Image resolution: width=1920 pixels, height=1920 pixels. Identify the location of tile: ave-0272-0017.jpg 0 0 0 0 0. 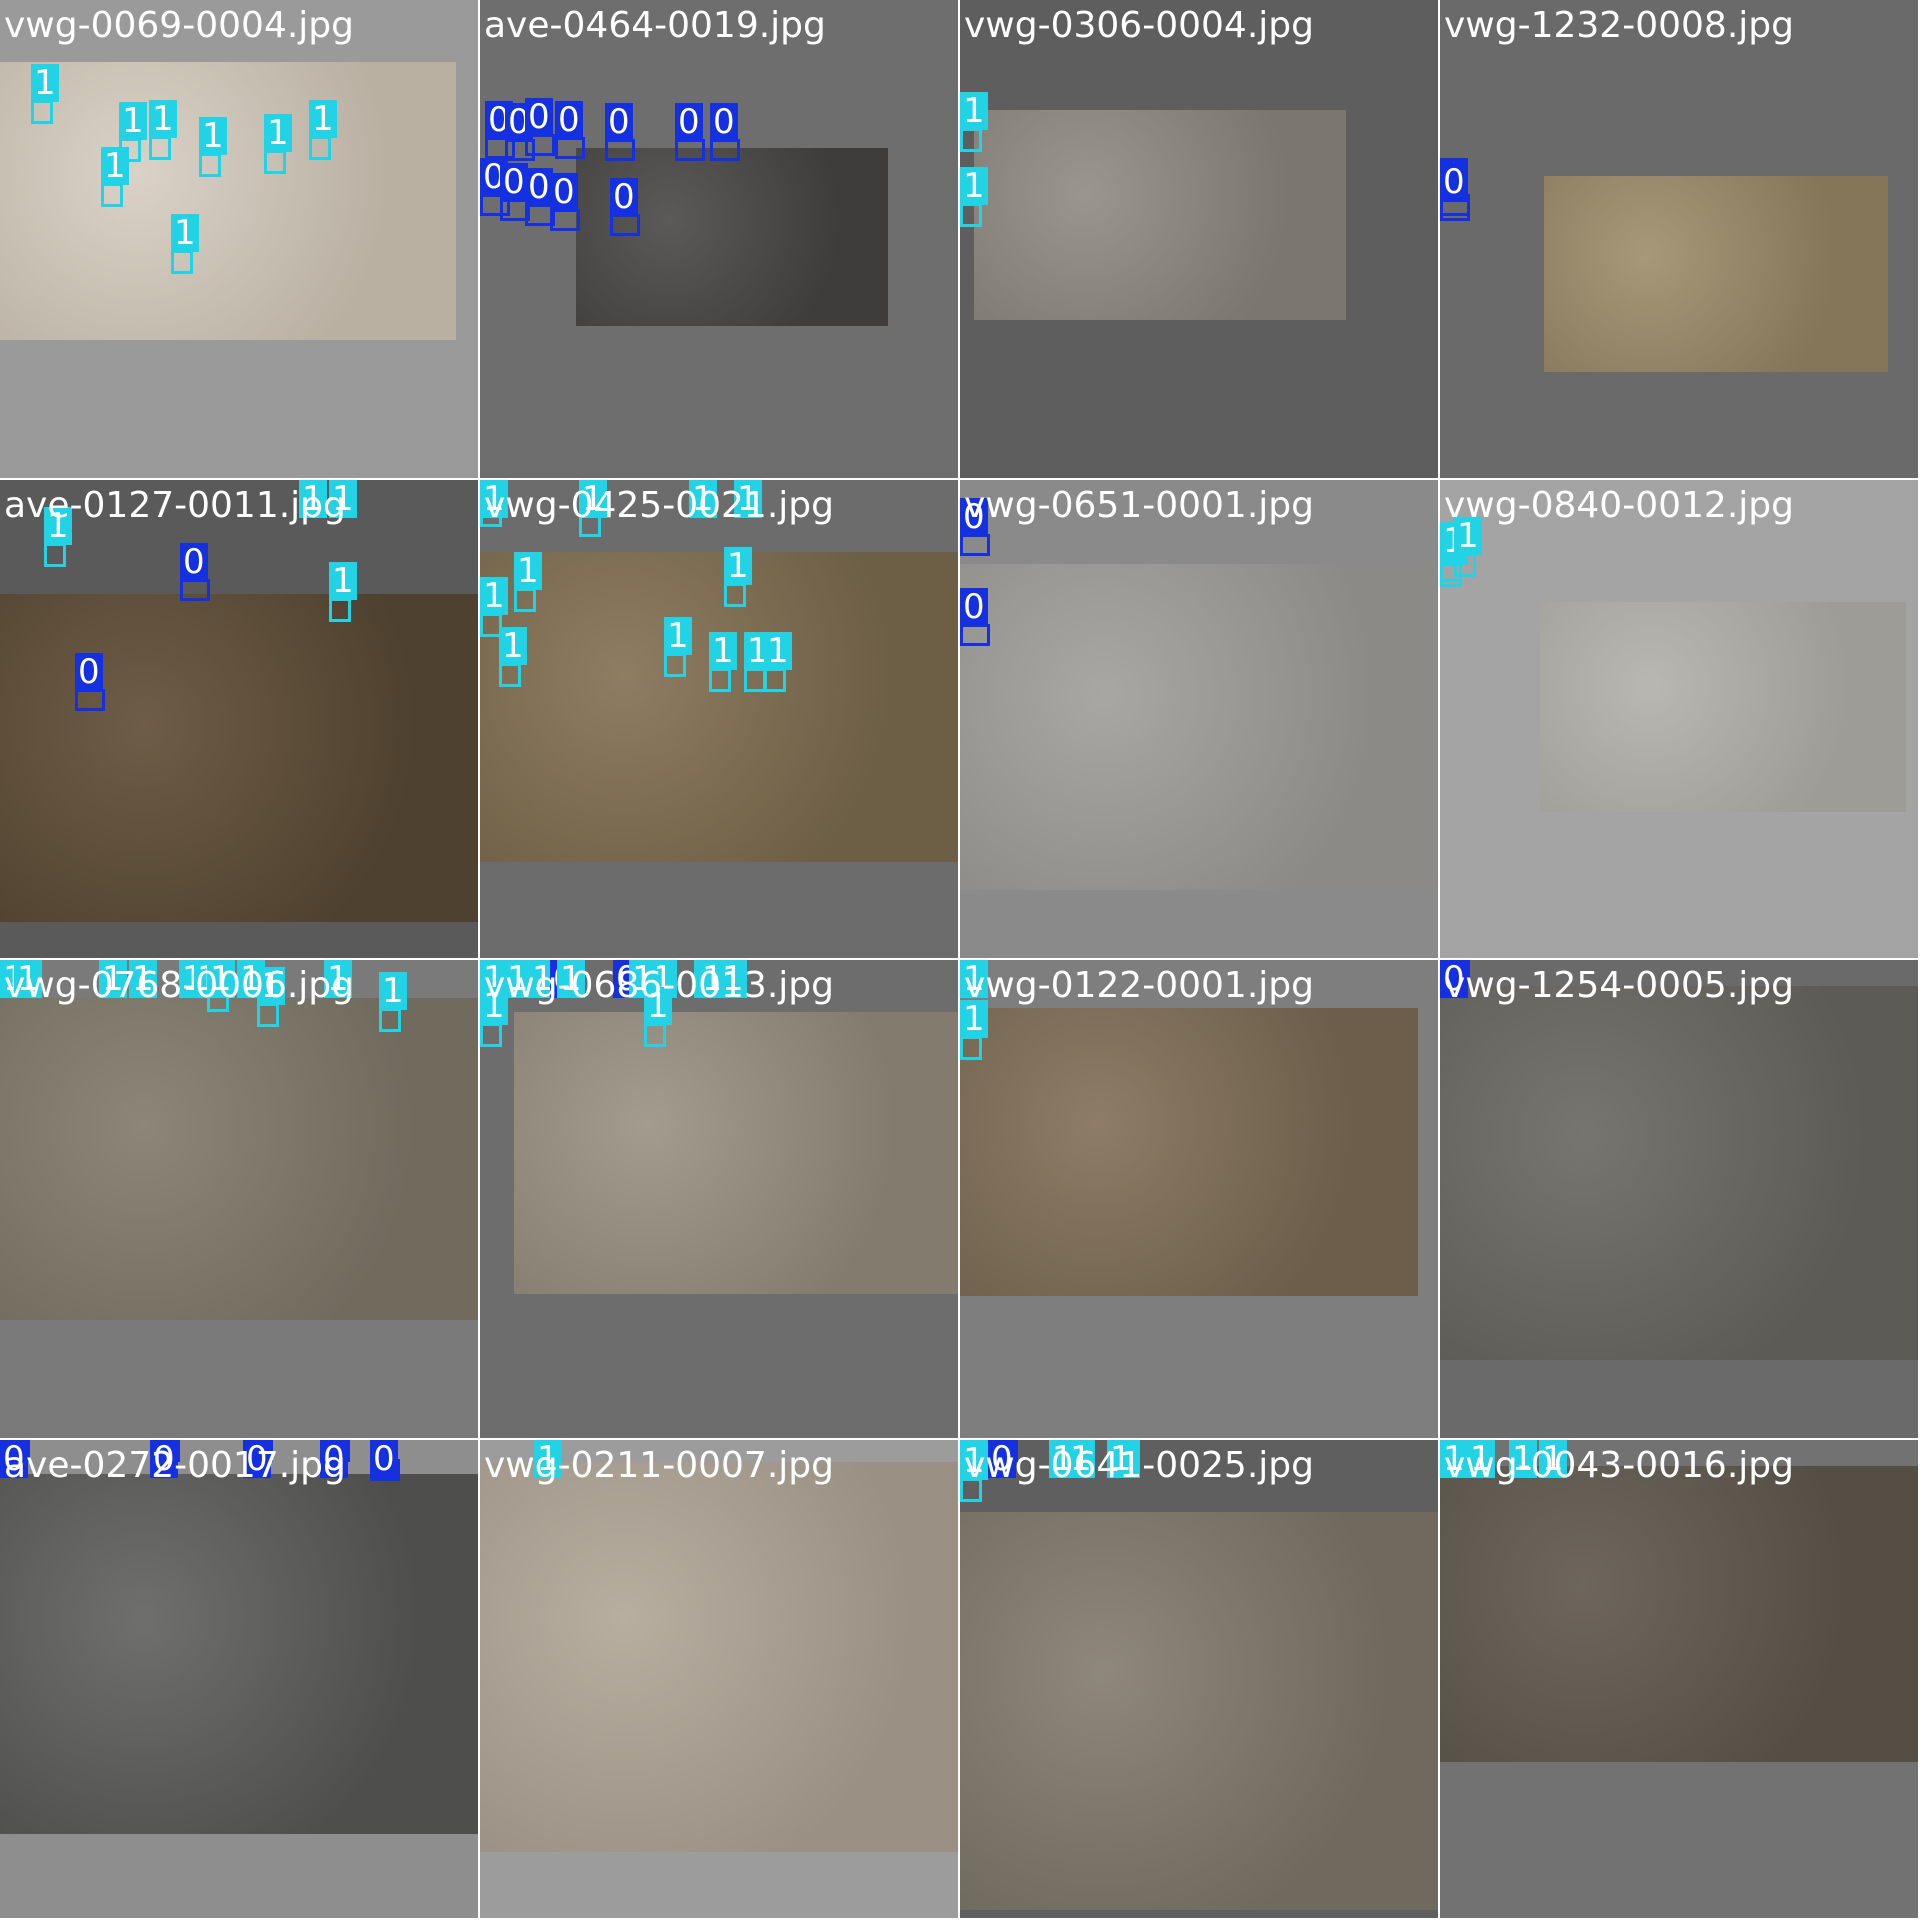
(239, 1679).